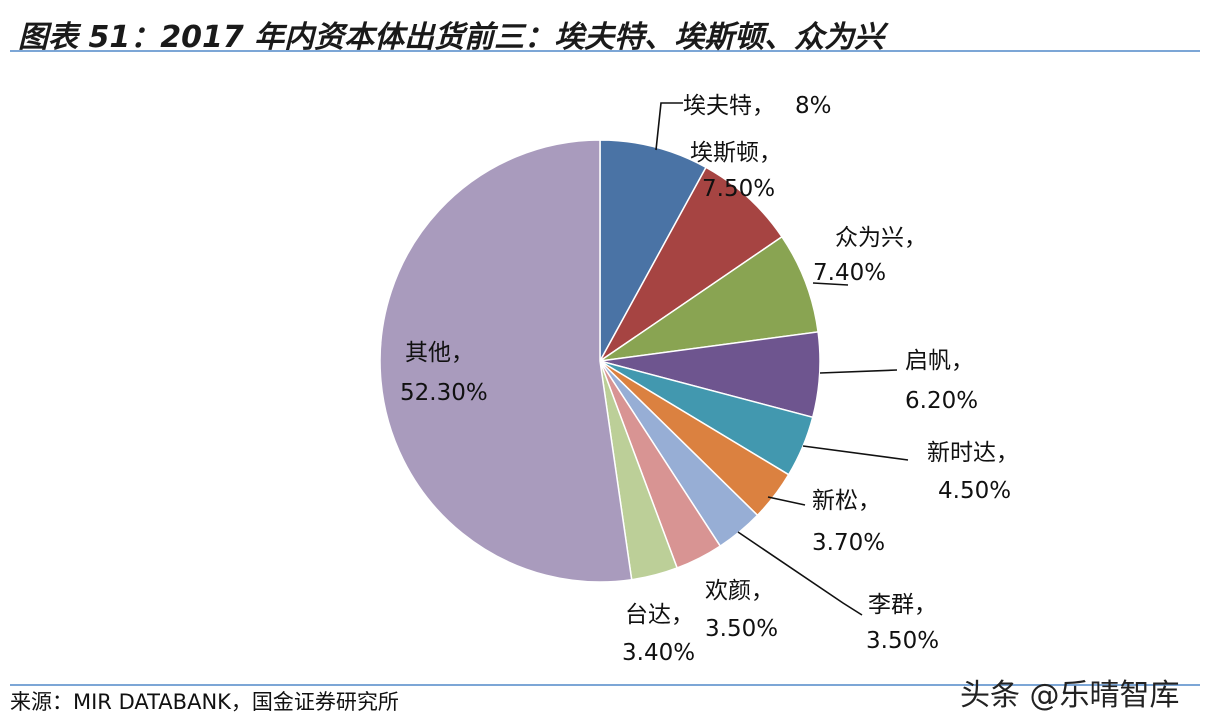  I want to click on chart-title: 图表 51：2017 年内资本体出货前三：埃夫特、埃斯顿、众为兴, so click(451, 37).